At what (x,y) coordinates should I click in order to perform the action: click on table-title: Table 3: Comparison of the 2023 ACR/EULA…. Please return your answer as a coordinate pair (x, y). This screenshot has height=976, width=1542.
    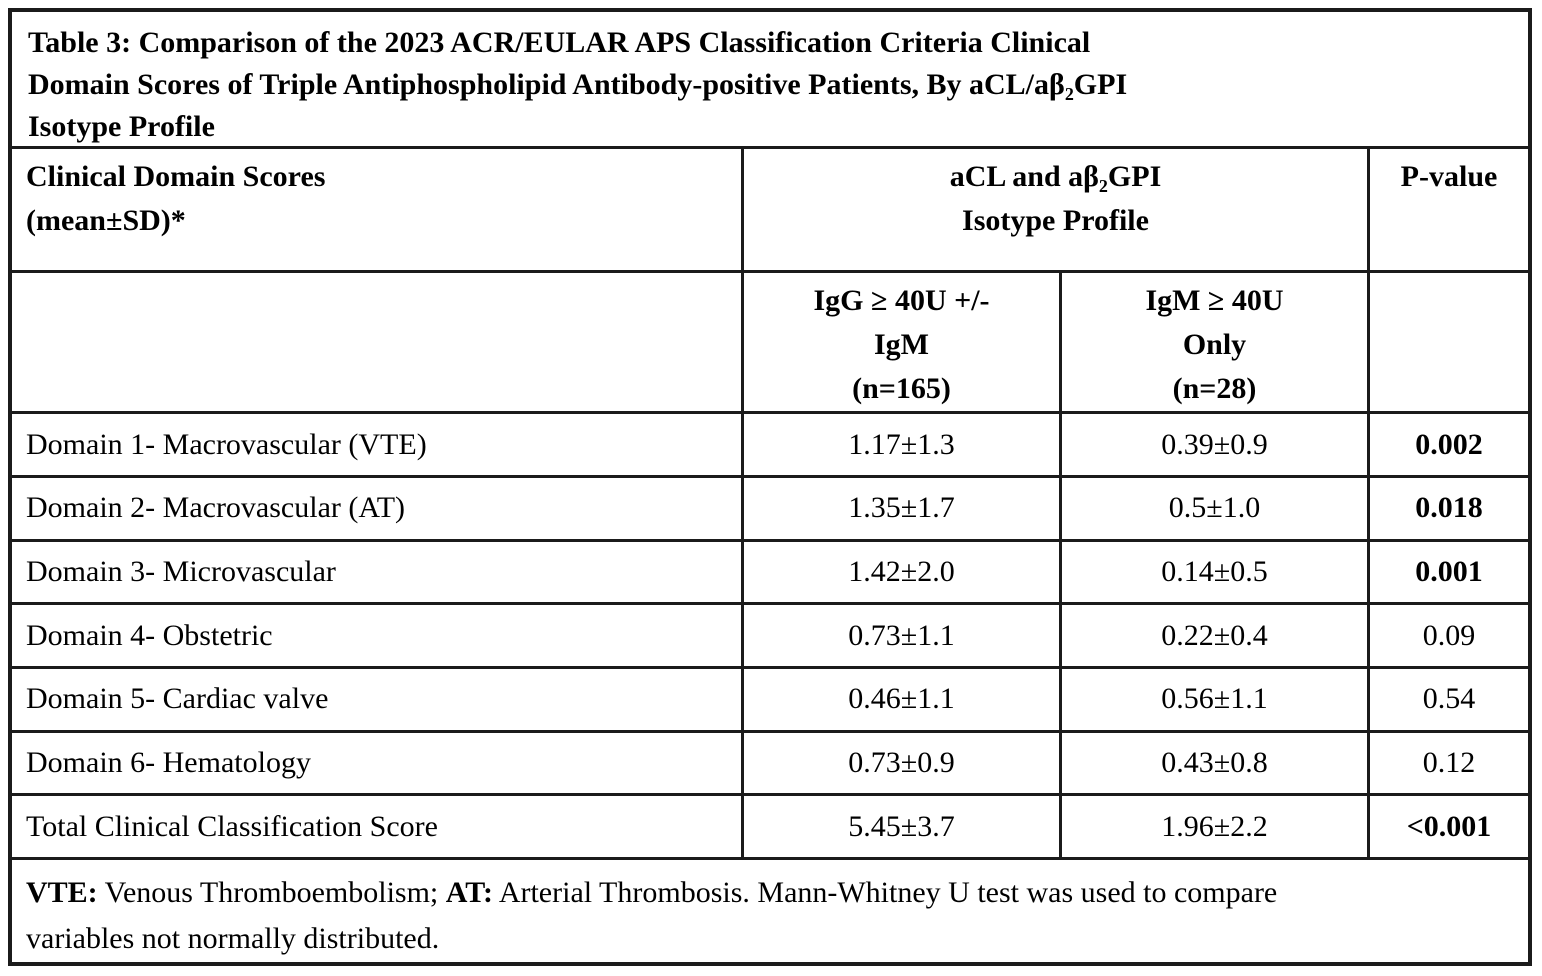
    Looking at the image, I should click on (578, 84).